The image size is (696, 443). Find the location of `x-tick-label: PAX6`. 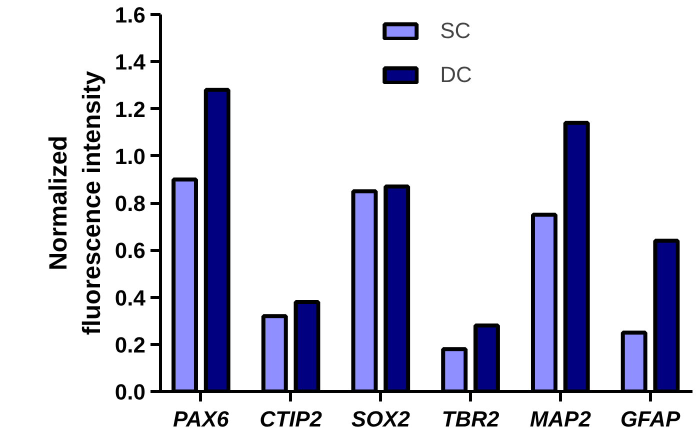

x-tick-label: PAX6 is located at coordinates (201, 419).